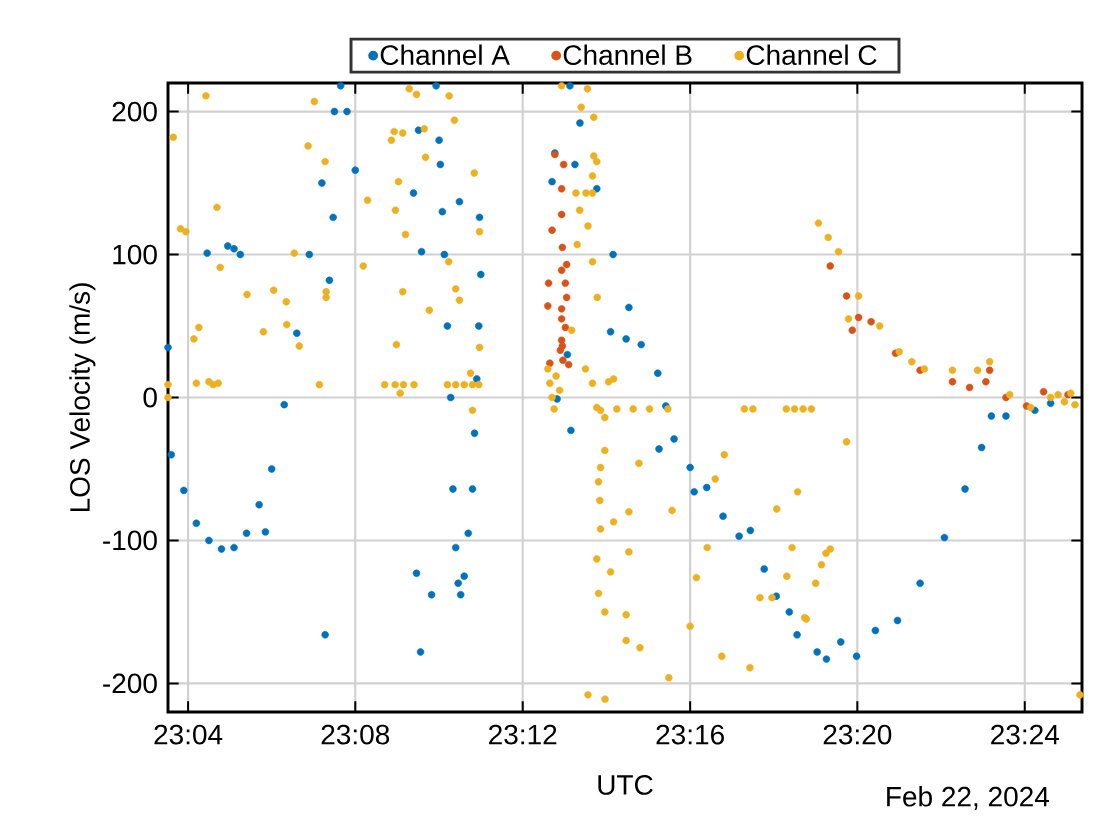 The image size is (1094, 825). I want to click on x-tick-label: 23:12, so click(523, 734).